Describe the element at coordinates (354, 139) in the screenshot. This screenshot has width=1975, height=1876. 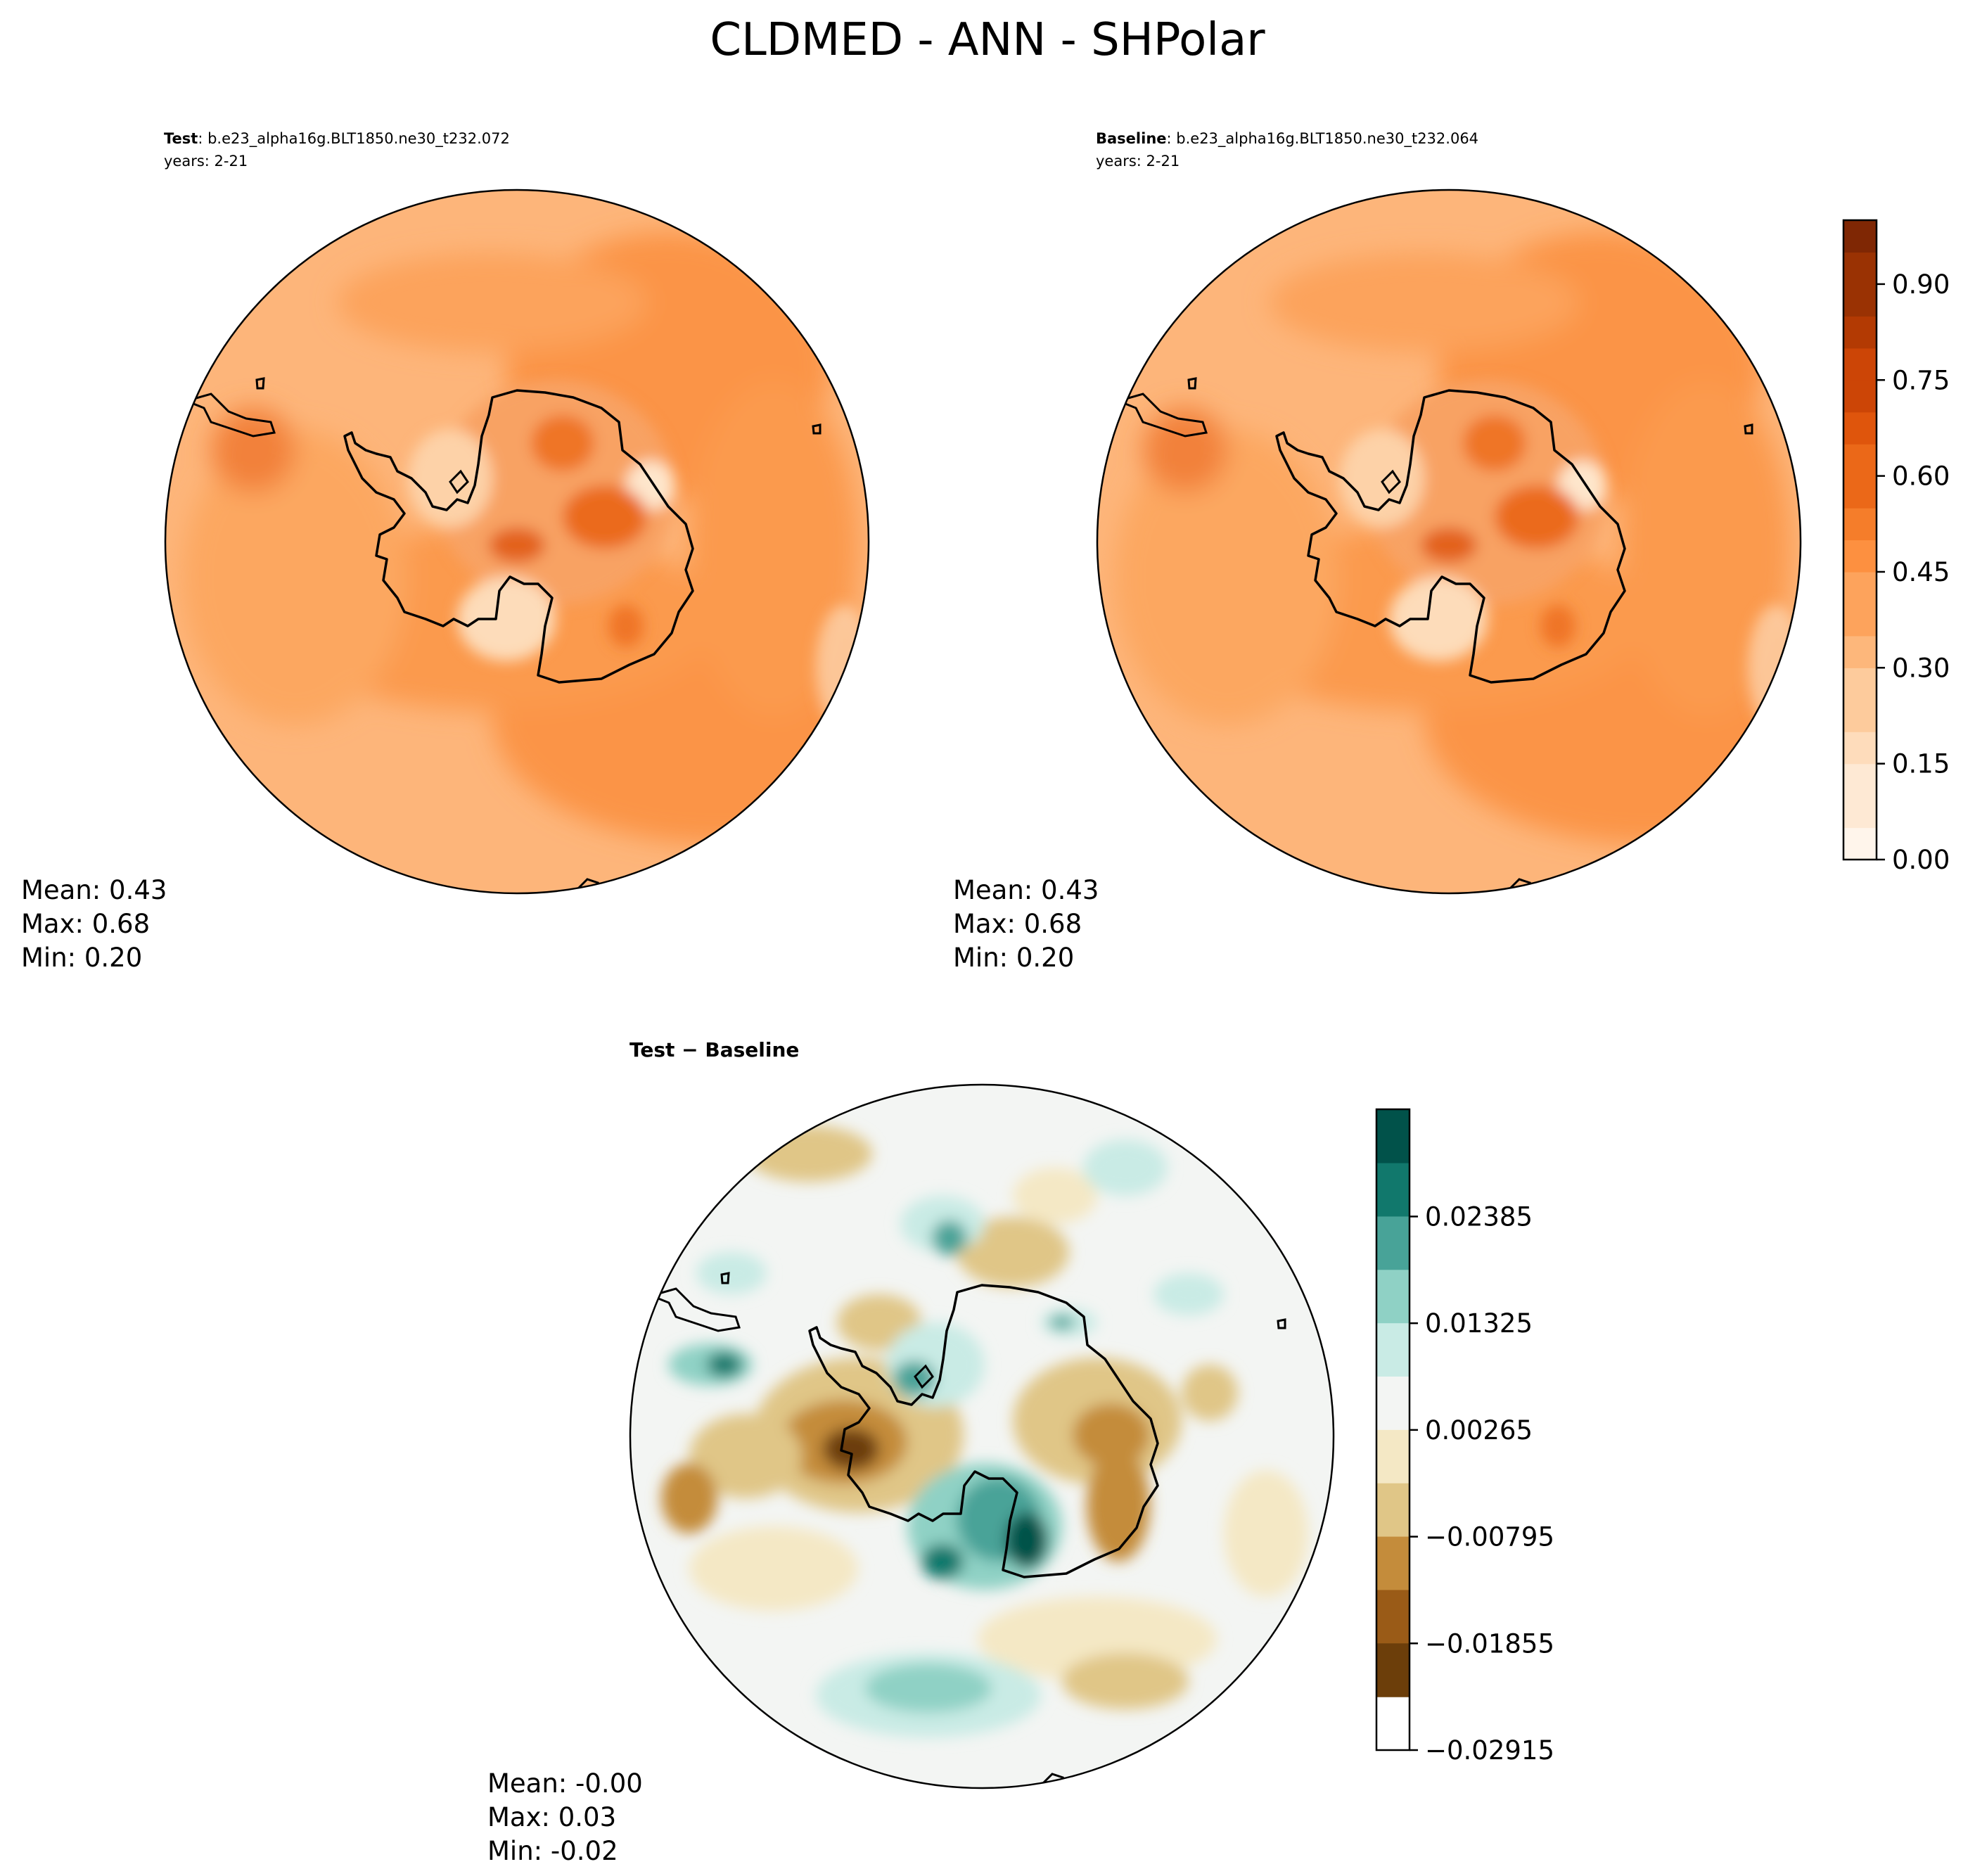
I see `test-label-rest: : b.e23_alpha16g.BLT1850.ne30_t232.072` at that location.